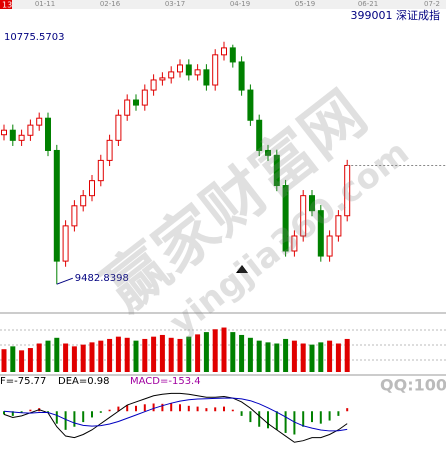  What do you see at coordinates (242, 269) in the screenshot?
I see `marker` at bounding box center [242, 269].